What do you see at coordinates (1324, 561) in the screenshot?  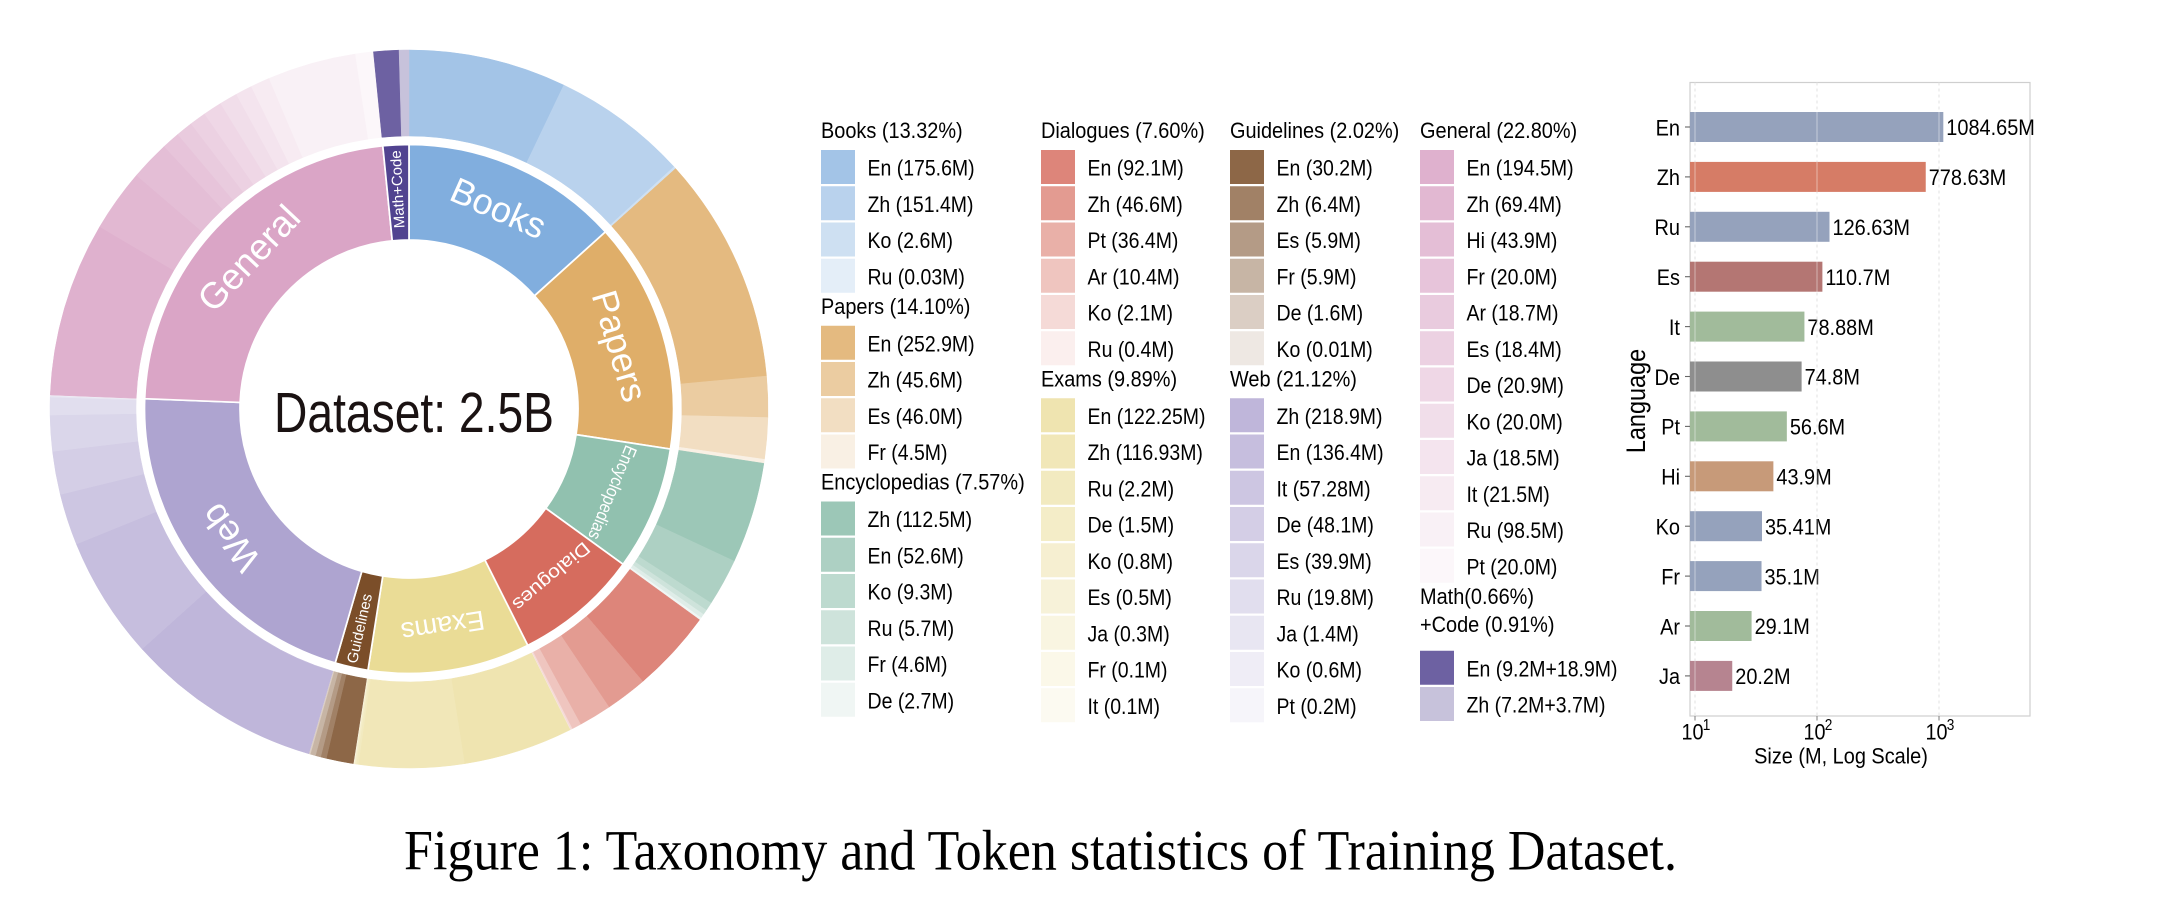 I see `svg-text: Es (39.9M)` at bounding box center [1324, 561].